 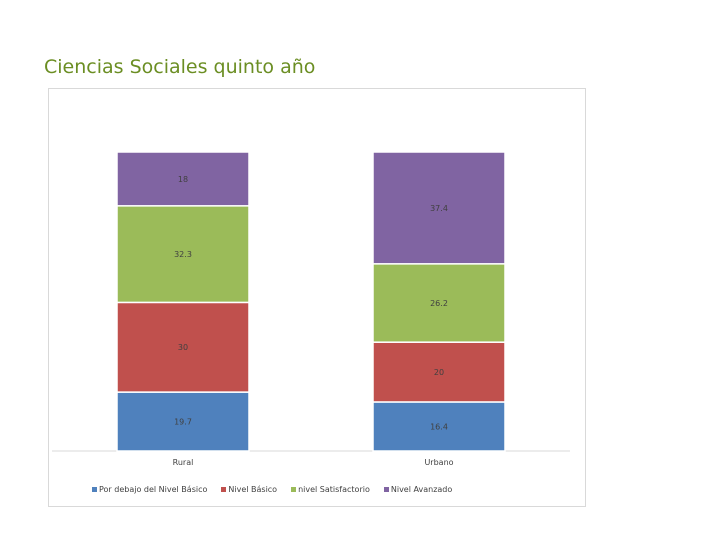 I want to click on legend-label-3: Nivel Avanzado, so click(x=421, y=489).